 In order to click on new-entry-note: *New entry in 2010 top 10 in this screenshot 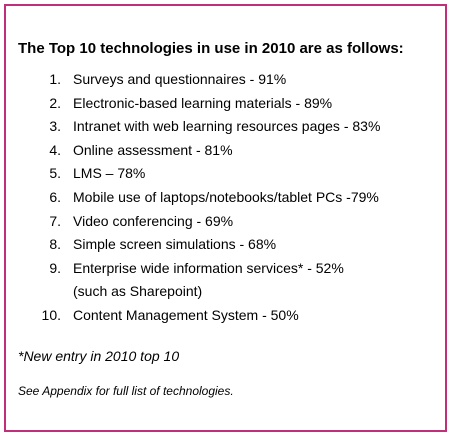, I will do `click(99, 356)`.